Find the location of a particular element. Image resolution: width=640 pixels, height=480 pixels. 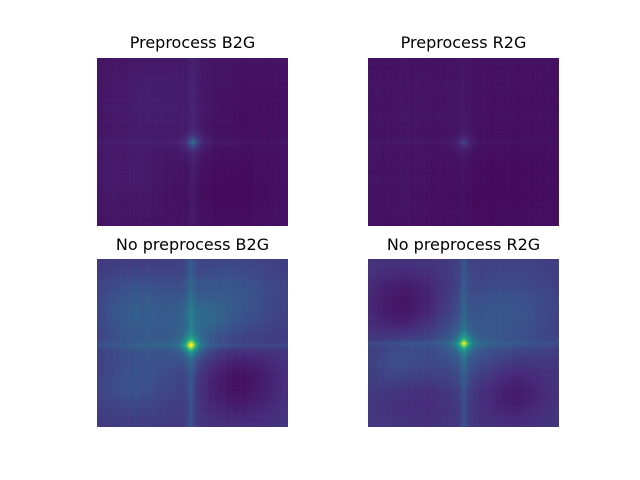

panel-title-no-preprocess-b2g: No preprocess B2G is located at coordinates (192, 244).